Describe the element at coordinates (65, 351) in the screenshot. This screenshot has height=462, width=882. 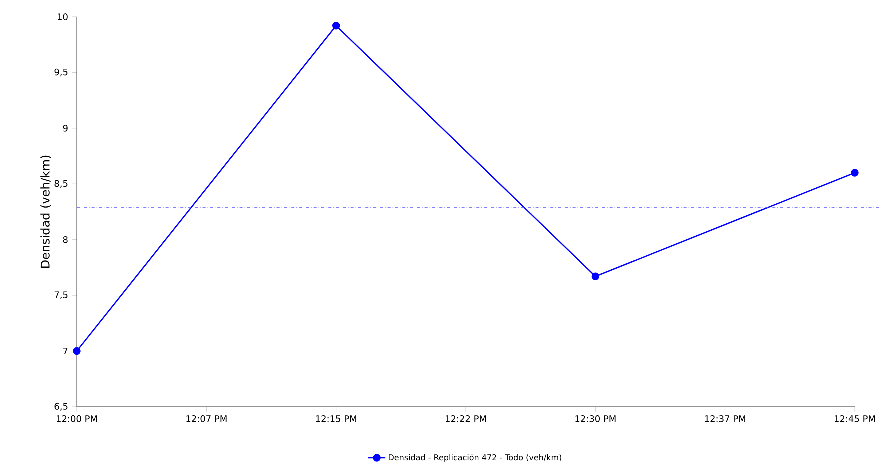
I see `y-tick-label: 7` at that location.